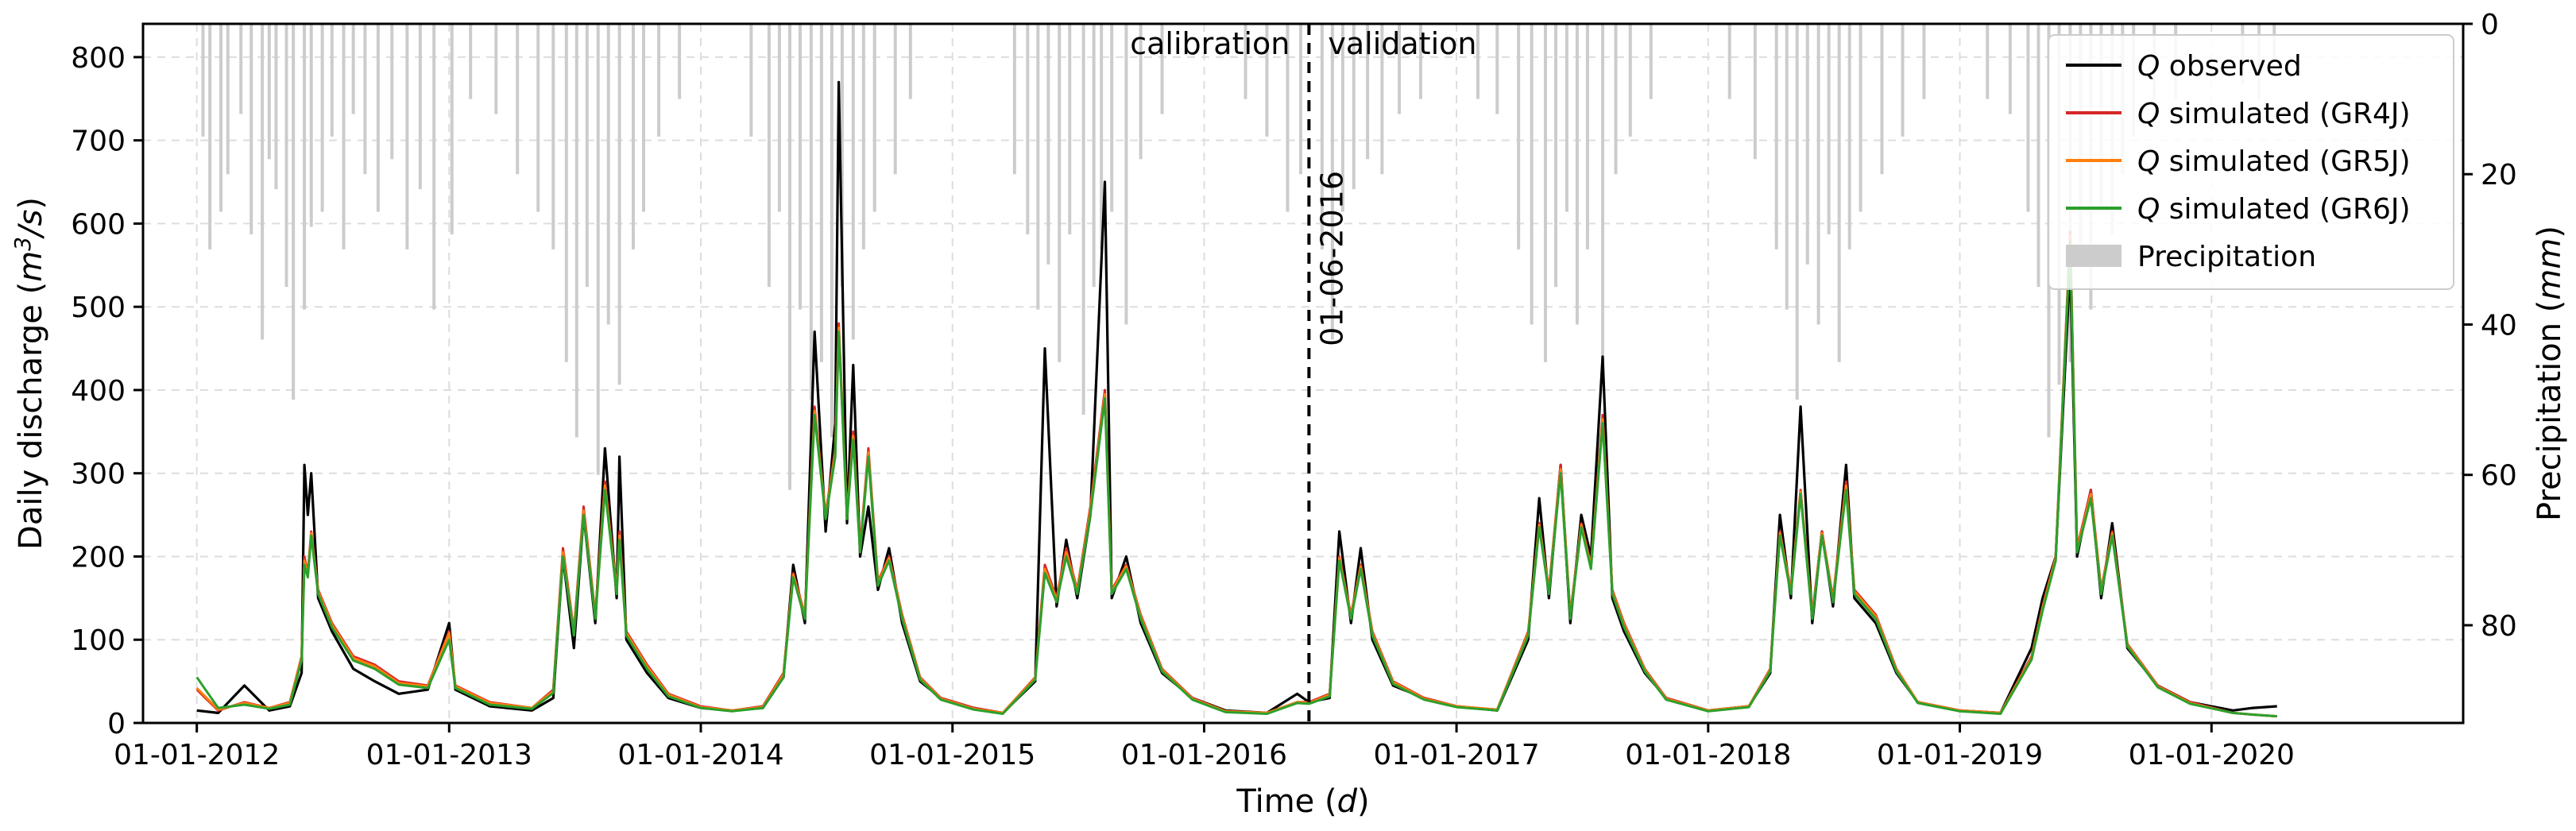 This screenshot has height=831, width=2576. Describe the element at coordinates (2094, 256) in the screenshot. I see `legend-swatch-precip` at that location.